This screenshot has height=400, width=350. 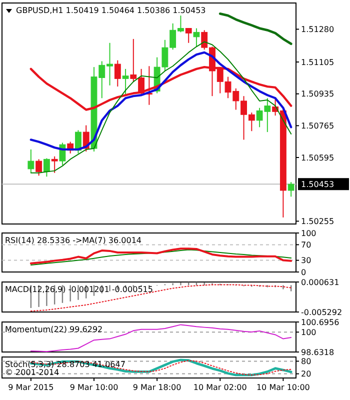 I want to click on annotation: © 2001-2014, so click(x=32, y=372).